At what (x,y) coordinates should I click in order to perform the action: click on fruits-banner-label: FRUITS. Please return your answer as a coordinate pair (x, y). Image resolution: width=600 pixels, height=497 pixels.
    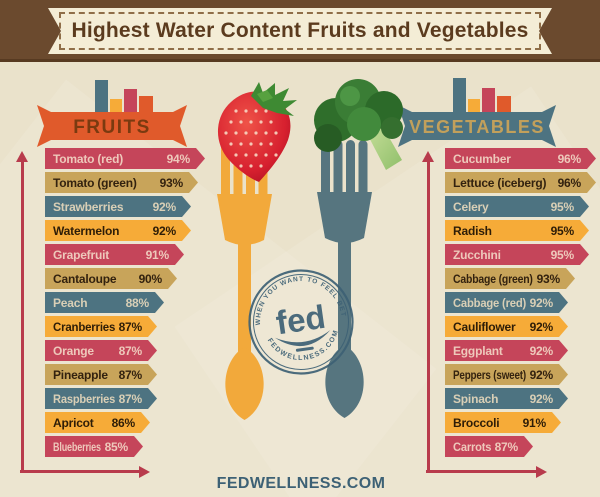
    Looking at the image, I should click on (112, 127).